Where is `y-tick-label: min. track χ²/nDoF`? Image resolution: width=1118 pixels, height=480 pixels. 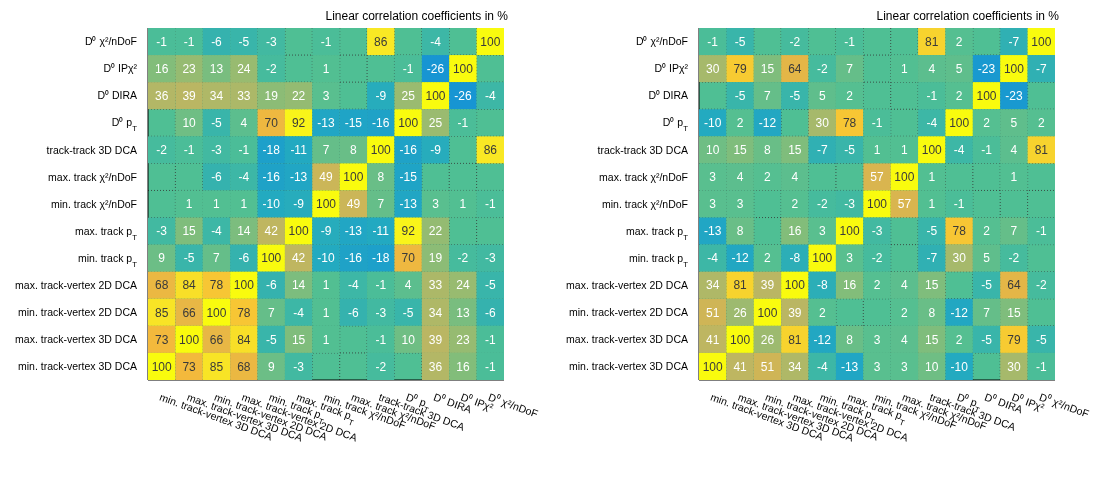
y-tick-label: min. track χ²/nDoF is located at coordinates (644, 203).